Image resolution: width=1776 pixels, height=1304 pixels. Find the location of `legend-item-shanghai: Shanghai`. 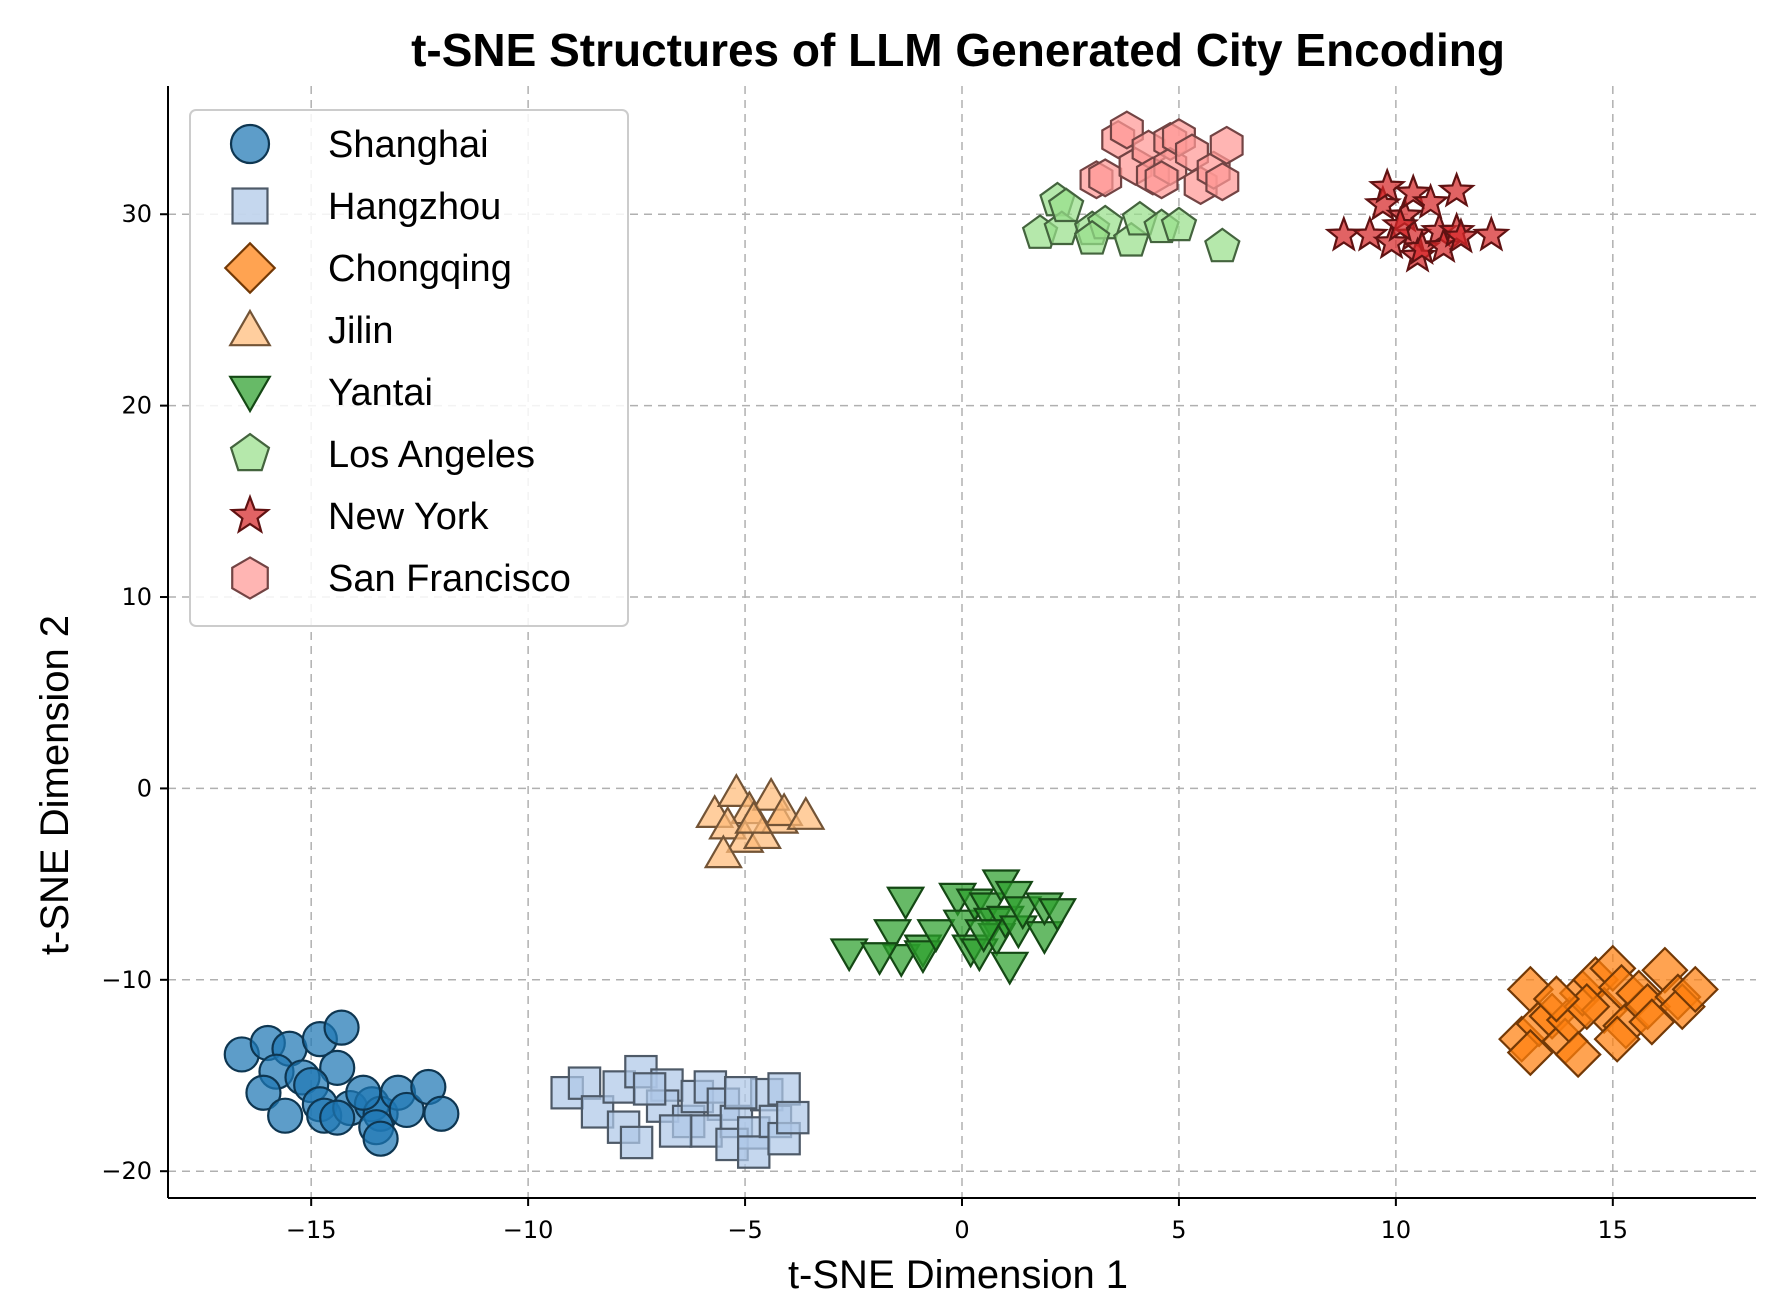

legend-item-shanghai: Shanghai is located at coordinates (359, 144).